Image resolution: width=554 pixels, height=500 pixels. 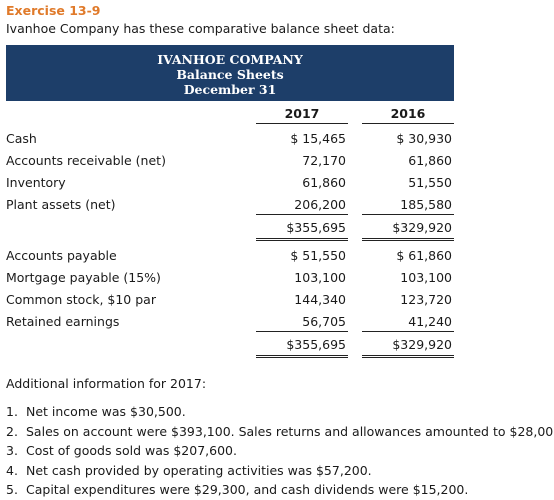 What do you see at coordinates (424, 255) in the screenshot?
I see `cell-ap-2016: $ 61,860` at bounding box center [424, 255].